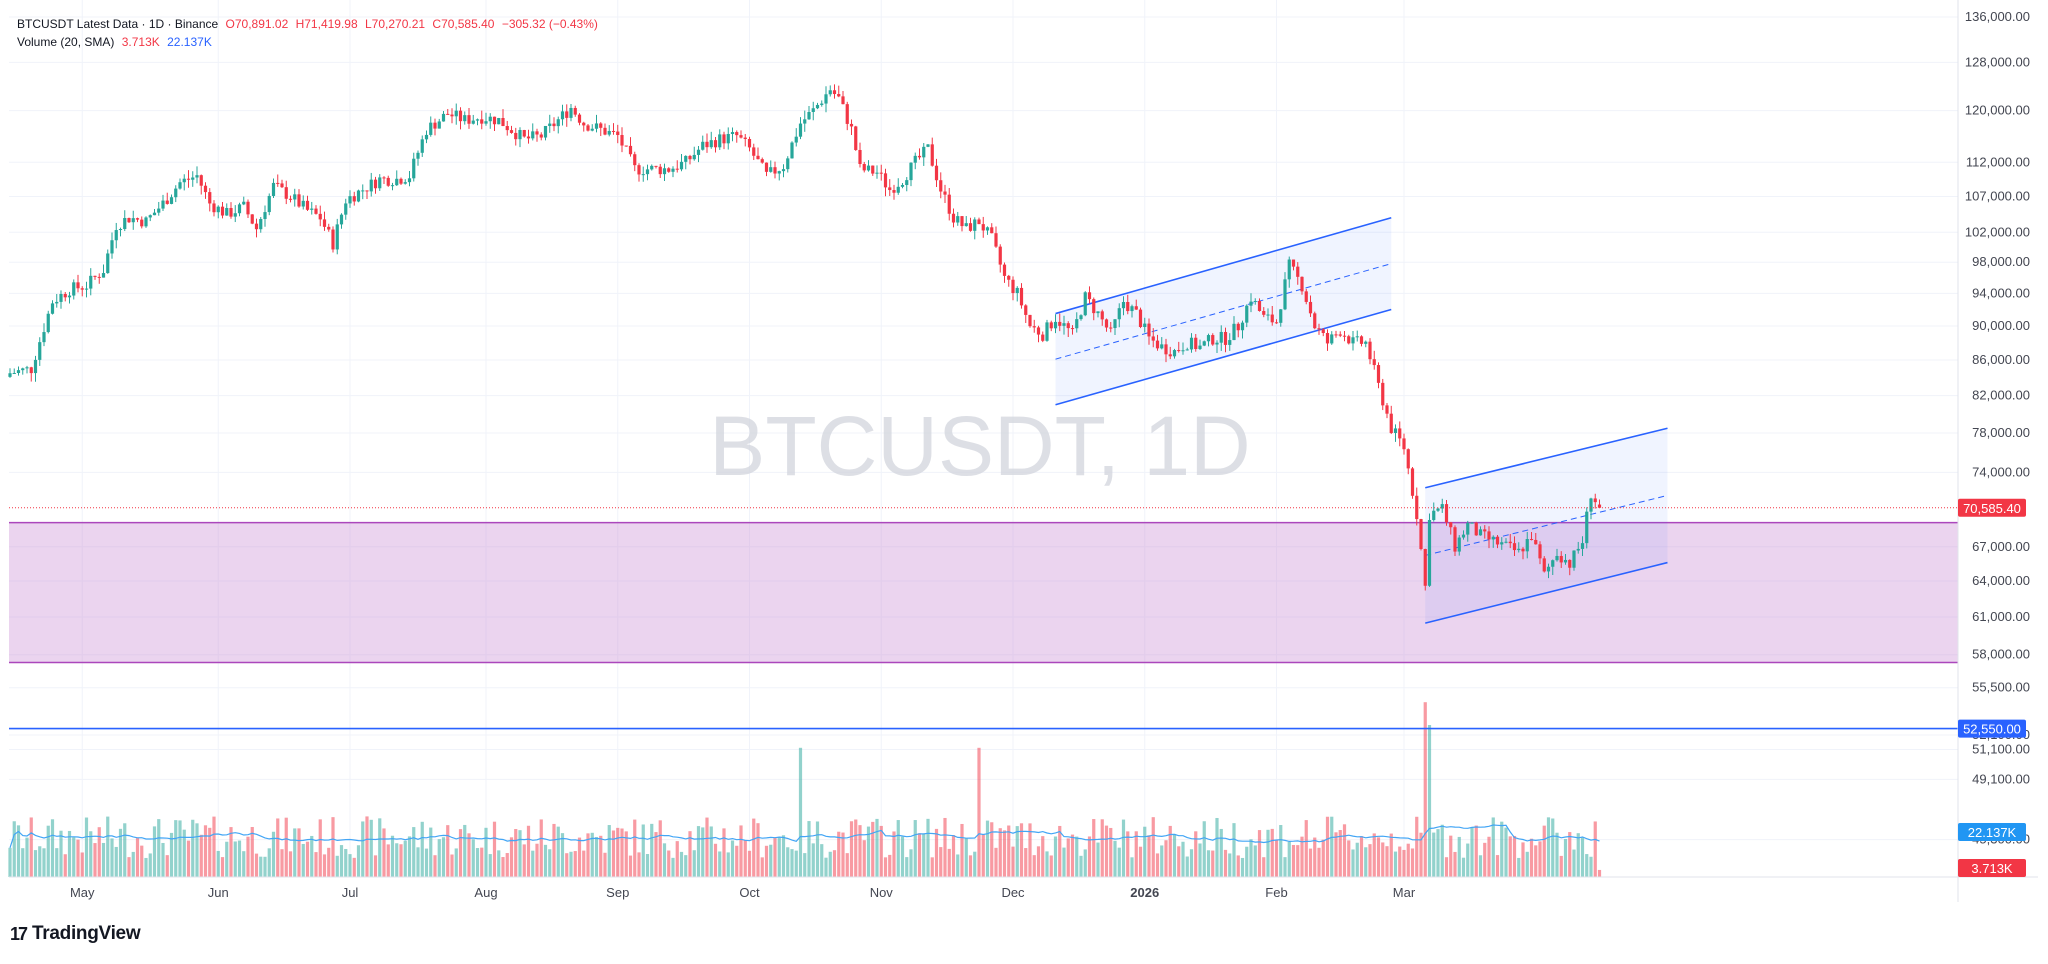  I want to click on svg-text: 22.137K, so click(1992, 832).